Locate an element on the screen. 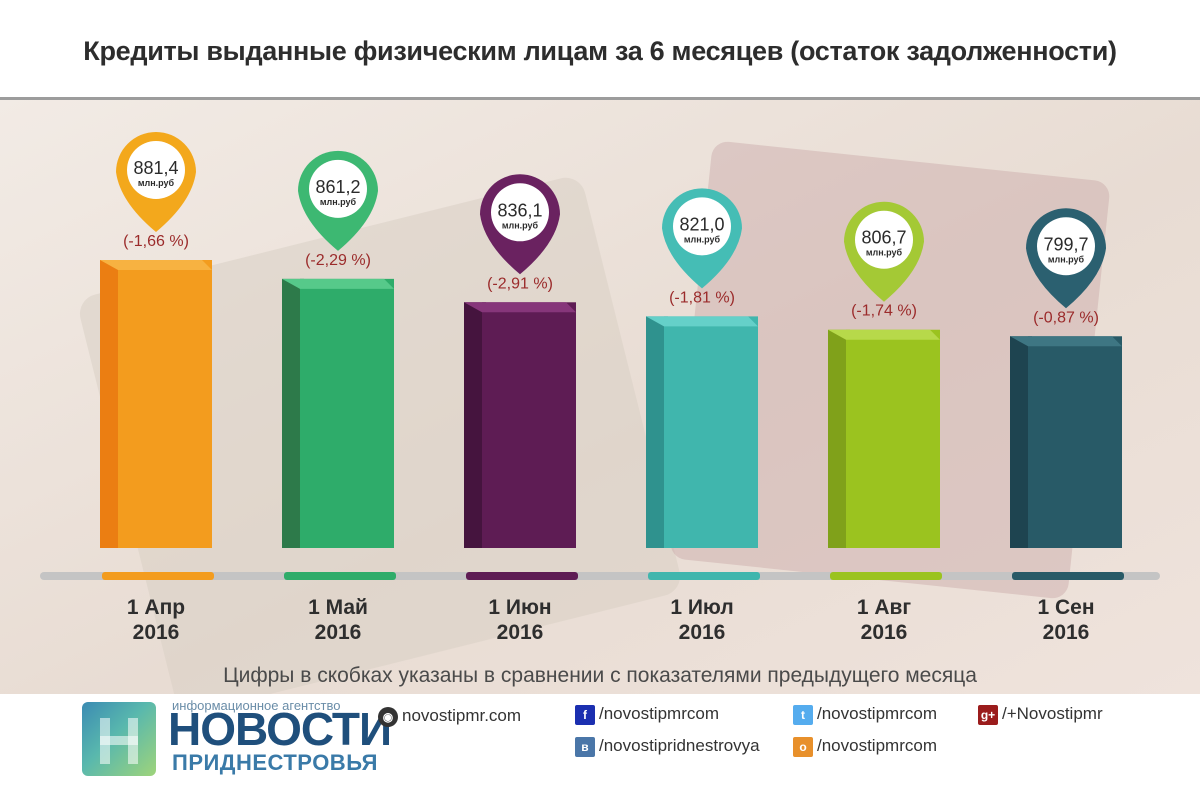 The image size is (1200, 800). value-label: 861,2 is located at coordinates (337, 187).